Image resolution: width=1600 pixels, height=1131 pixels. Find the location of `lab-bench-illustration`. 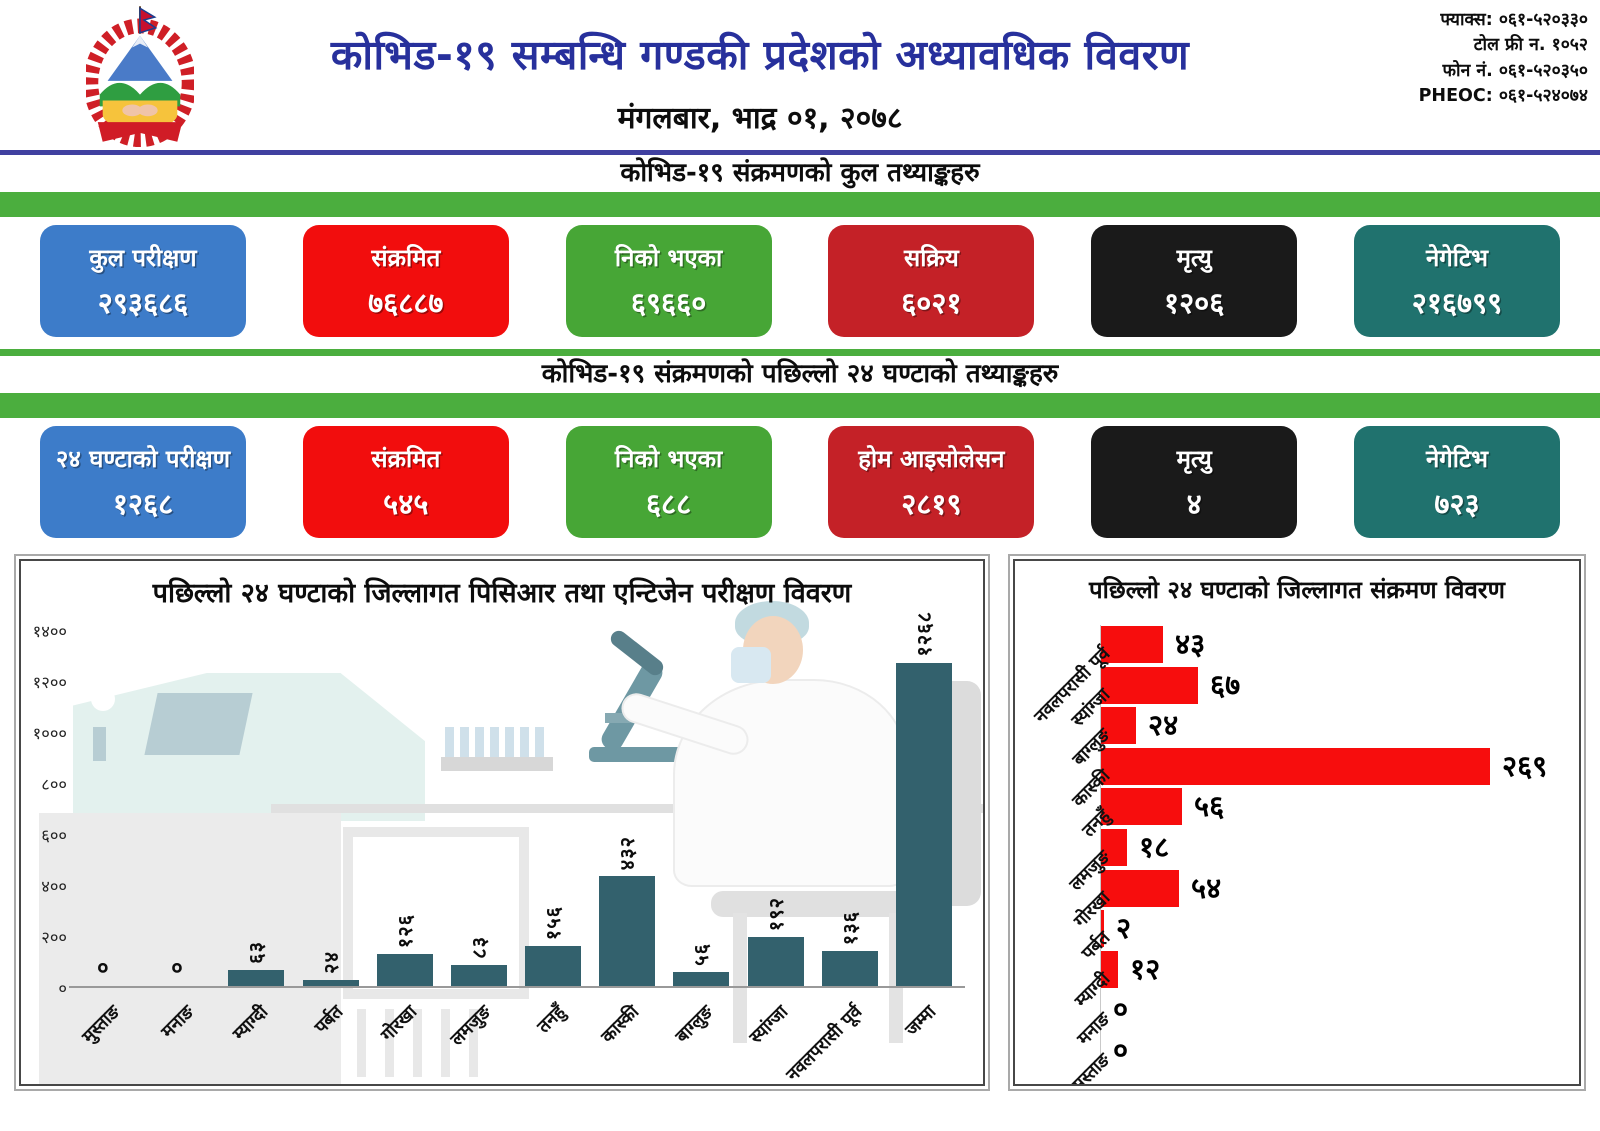

lab-bench-illustration is located at coordinates (190, 948).